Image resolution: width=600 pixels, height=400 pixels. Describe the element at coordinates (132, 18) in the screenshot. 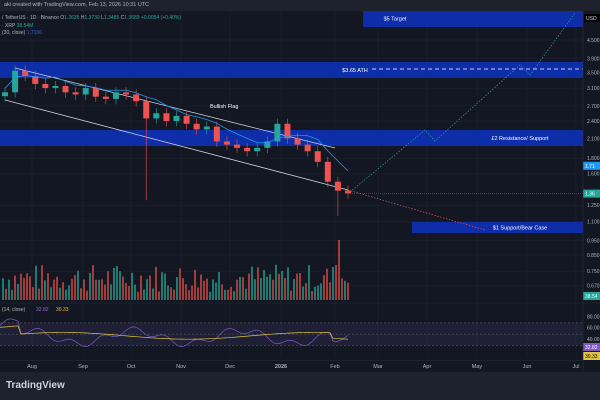

I see `close: 1.3689` at that location.